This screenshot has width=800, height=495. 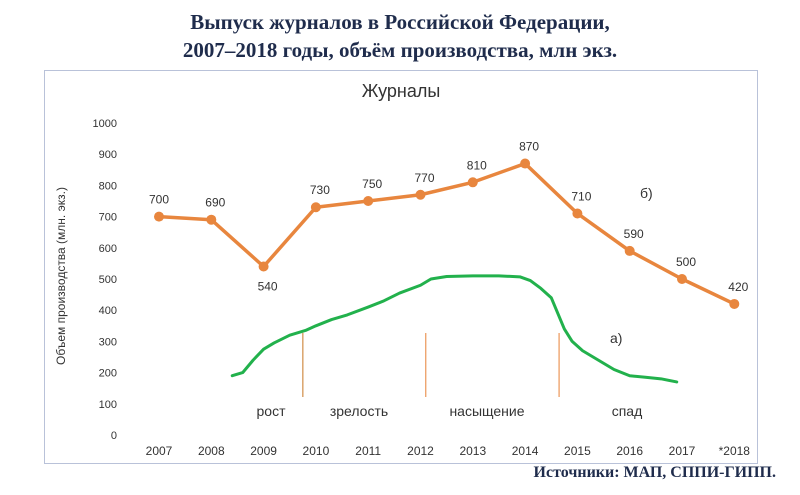 What do you see at coordinates (108, 342) in the screenshot?
I see `y-tick-label: 300` at bounding box center [108, 342].